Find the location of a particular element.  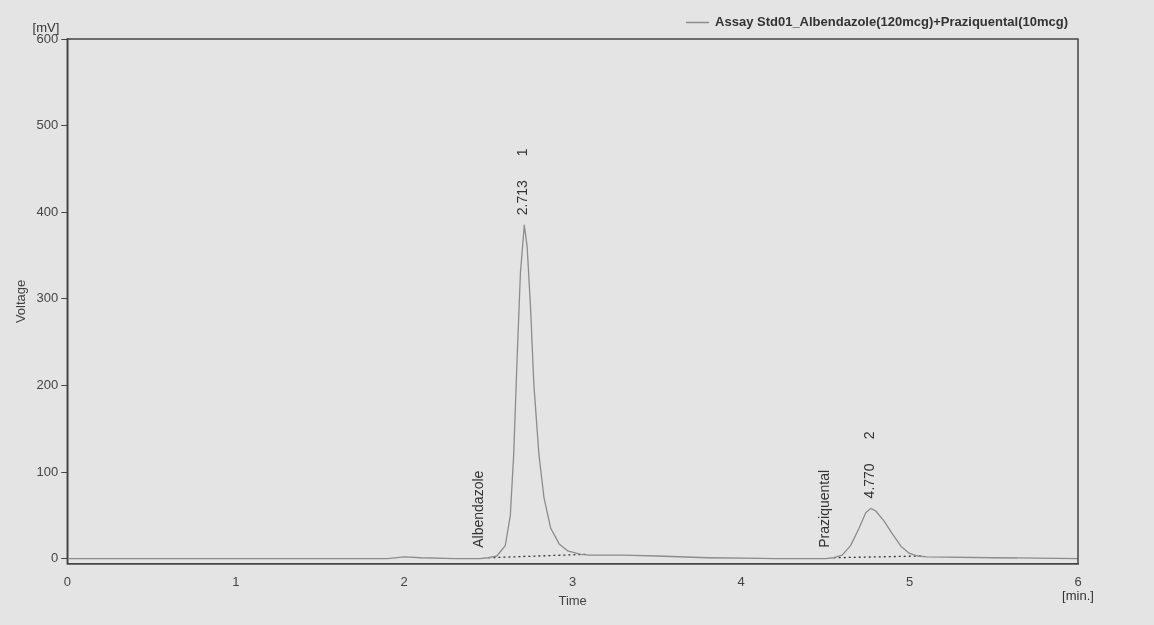

annotation: 2 is located at coordinates (868, 435).